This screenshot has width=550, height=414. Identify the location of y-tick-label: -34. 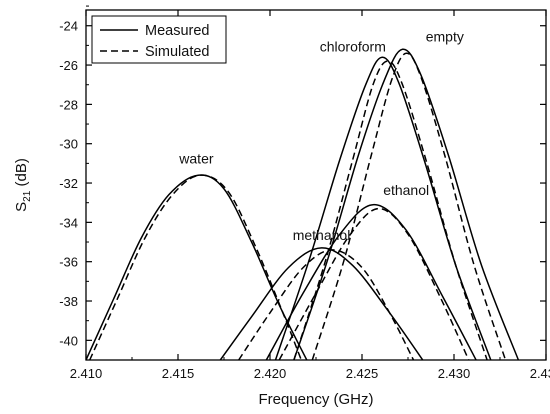
(68, 222).